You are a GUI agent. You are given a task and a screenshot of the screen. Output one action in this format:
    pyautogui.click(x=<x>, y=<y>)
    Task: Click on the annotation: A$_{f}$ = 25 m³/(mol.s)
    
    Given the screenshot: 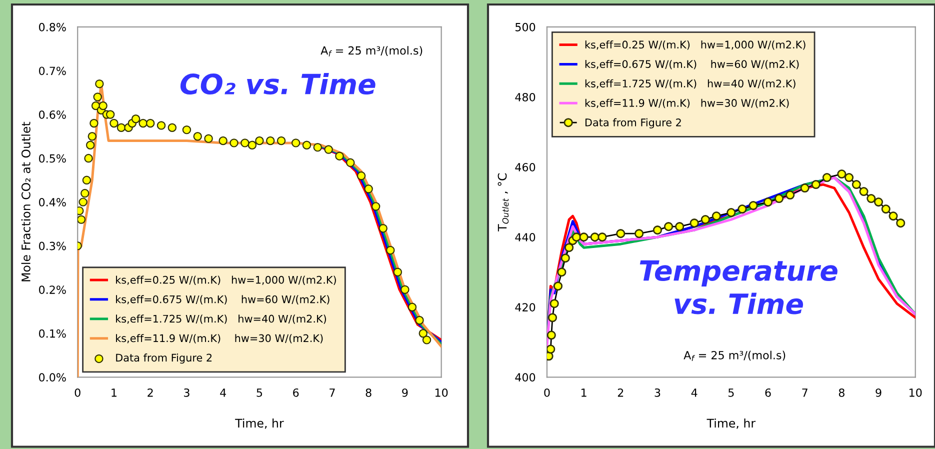 What is the action you would take?
    pyautogui.click(x=735, y=356)
    